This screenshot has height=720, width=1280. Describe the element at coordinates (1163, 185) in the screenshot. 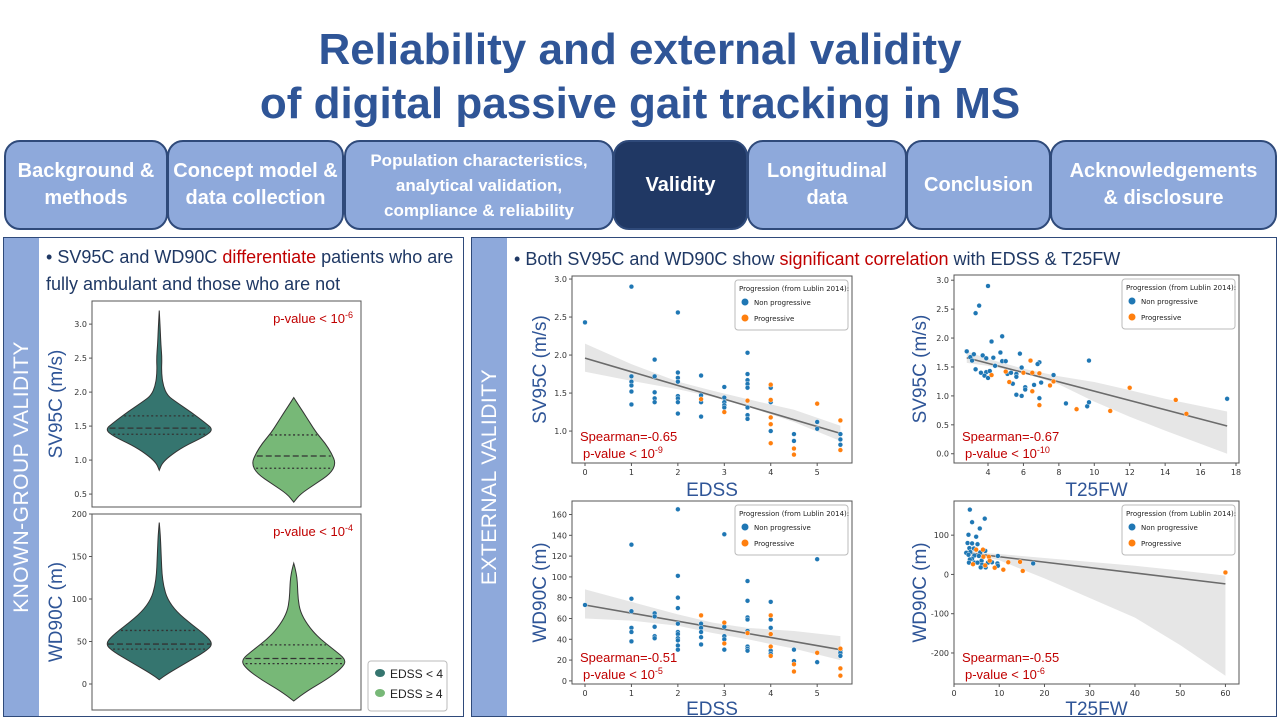

I see `tab-acknowledgements: Acknowledgements & disclosure` at that location.